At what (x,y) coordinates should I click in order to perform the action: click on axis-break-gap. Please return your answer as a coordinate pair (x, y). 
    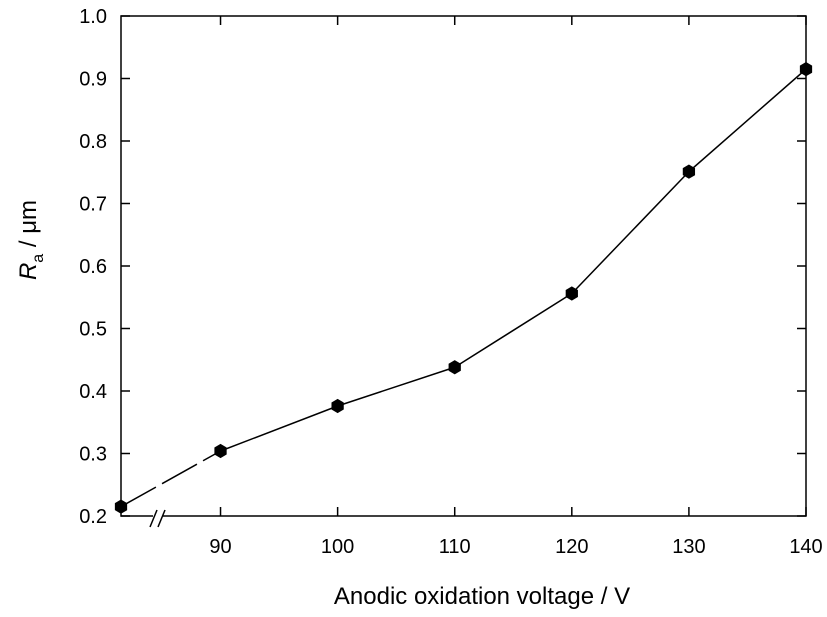
    Looking at the image, I should click on (158, 516).